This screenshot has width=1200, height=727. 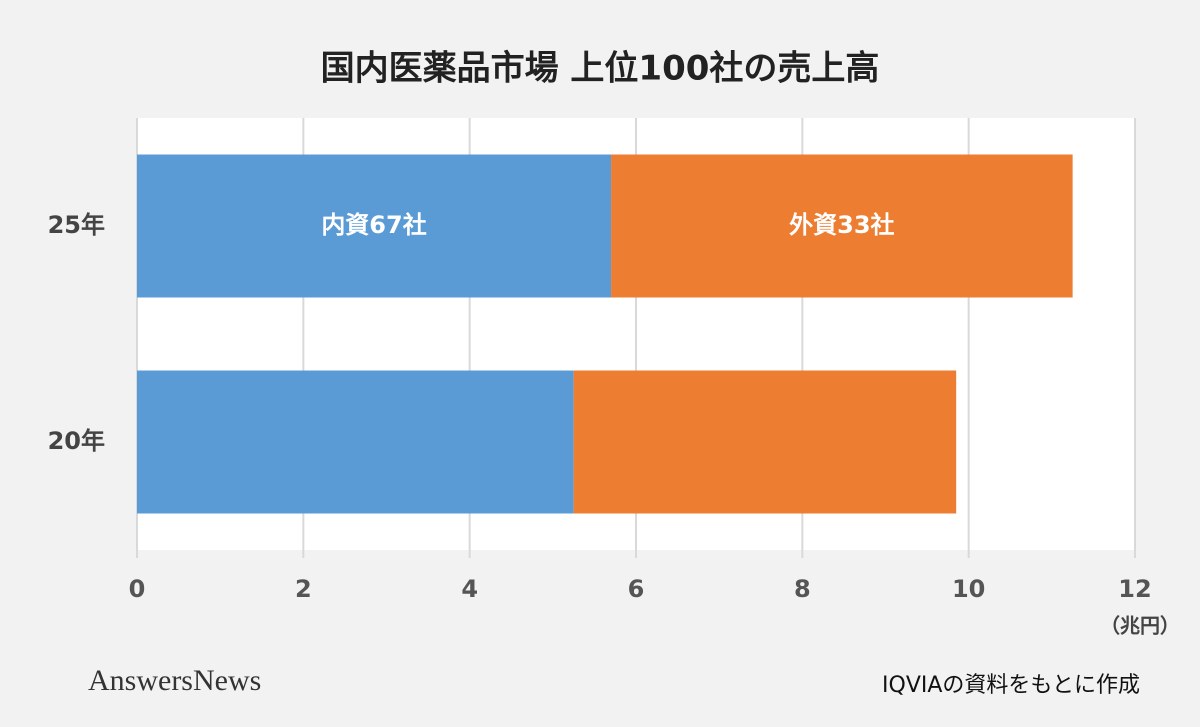 I want to click on x-tick-label: 4, so click(x=469, y=589).